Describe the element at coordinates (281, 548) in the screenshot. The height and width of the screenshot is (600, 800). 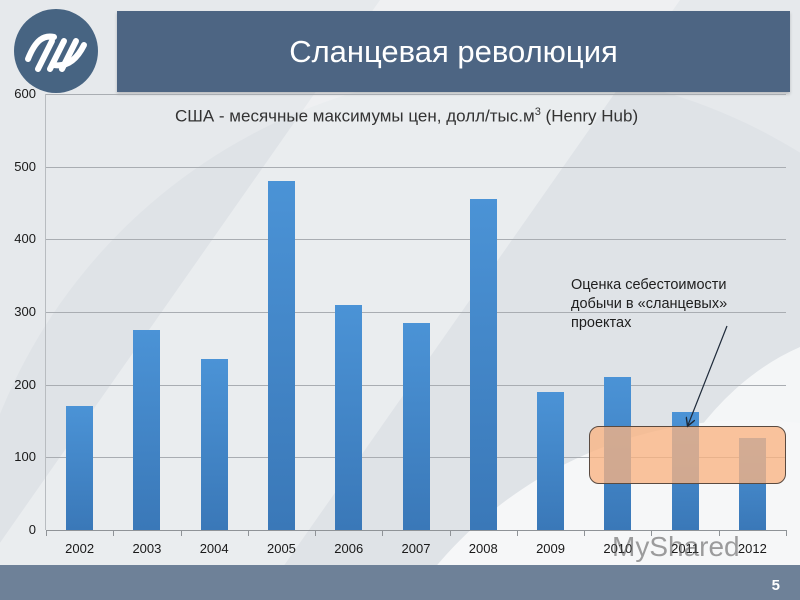
I see `x-axis-label: 2005` at that location.